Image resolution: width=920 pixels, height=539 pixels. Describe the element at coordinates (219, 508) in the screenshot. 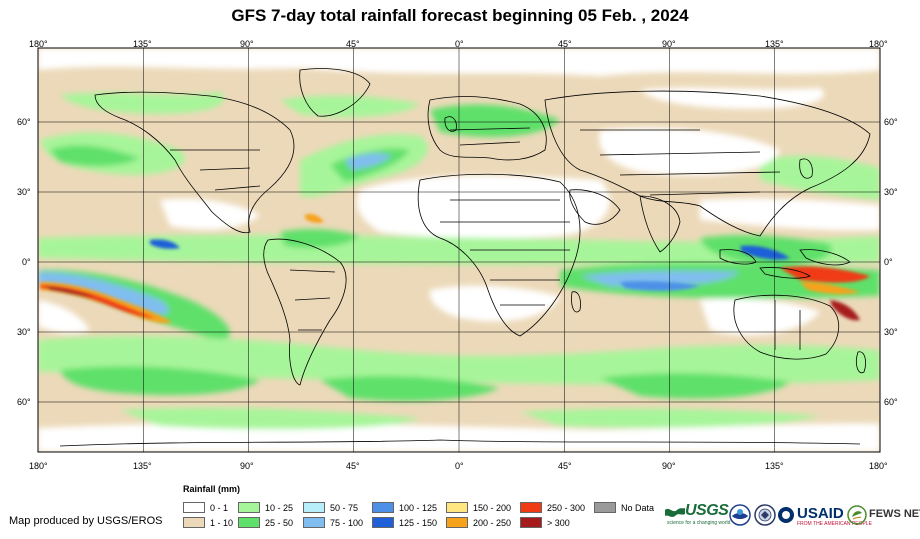

I see `legend-label: 0 - 1` at that location.